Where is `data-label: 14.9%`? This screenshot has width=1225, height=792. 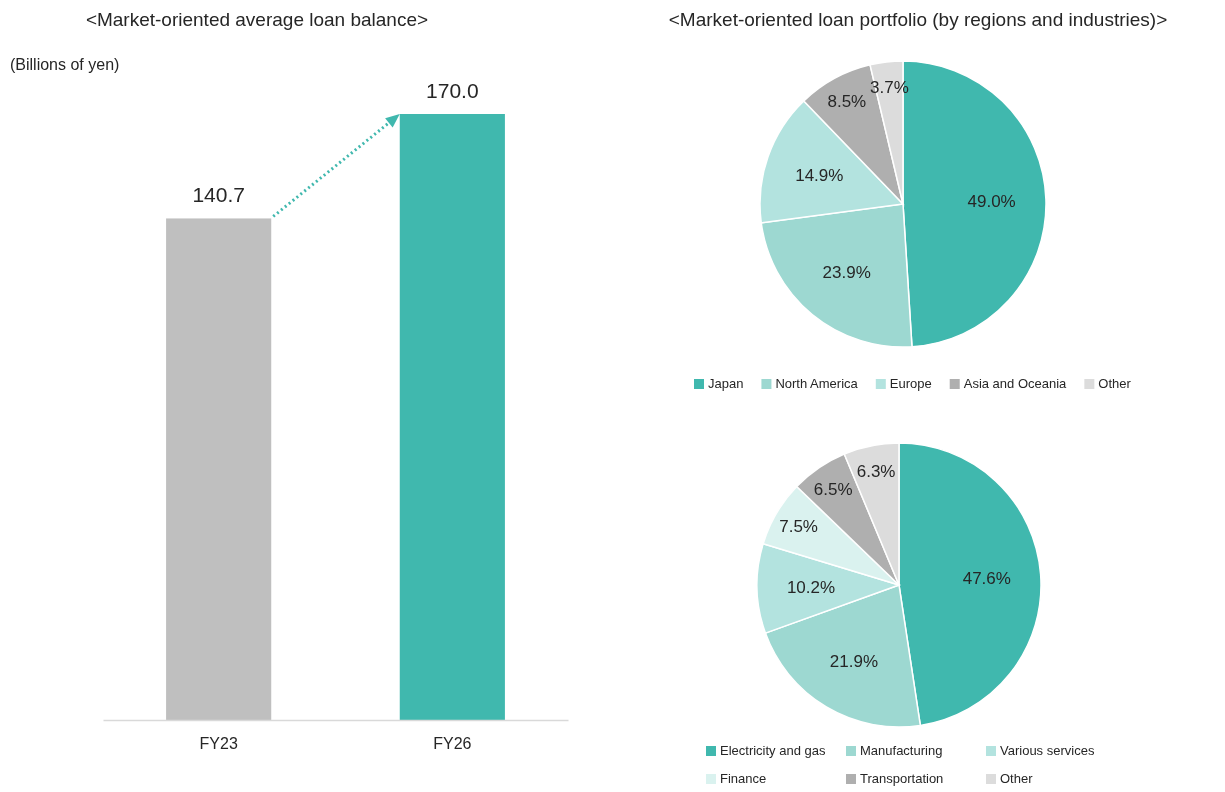
data-label: 14.9% is located at coordinates (819, 175).